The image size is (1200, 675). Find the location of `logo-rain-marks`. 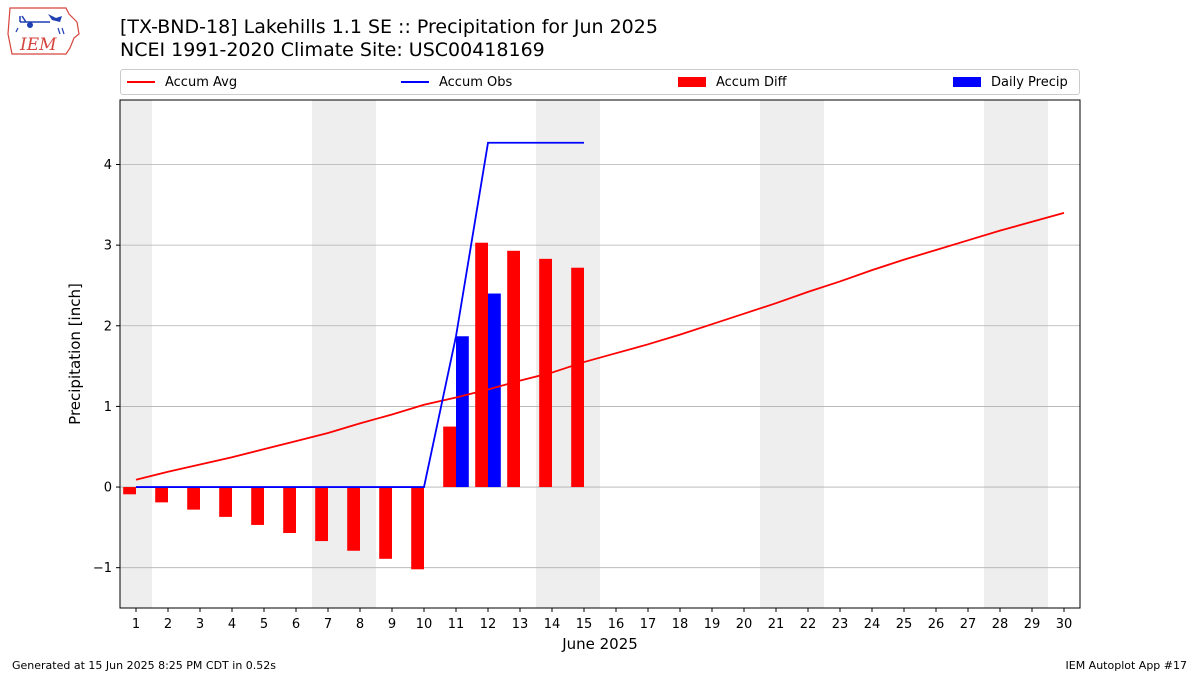

logo-rain-marks is located at coordinates (40, 31).